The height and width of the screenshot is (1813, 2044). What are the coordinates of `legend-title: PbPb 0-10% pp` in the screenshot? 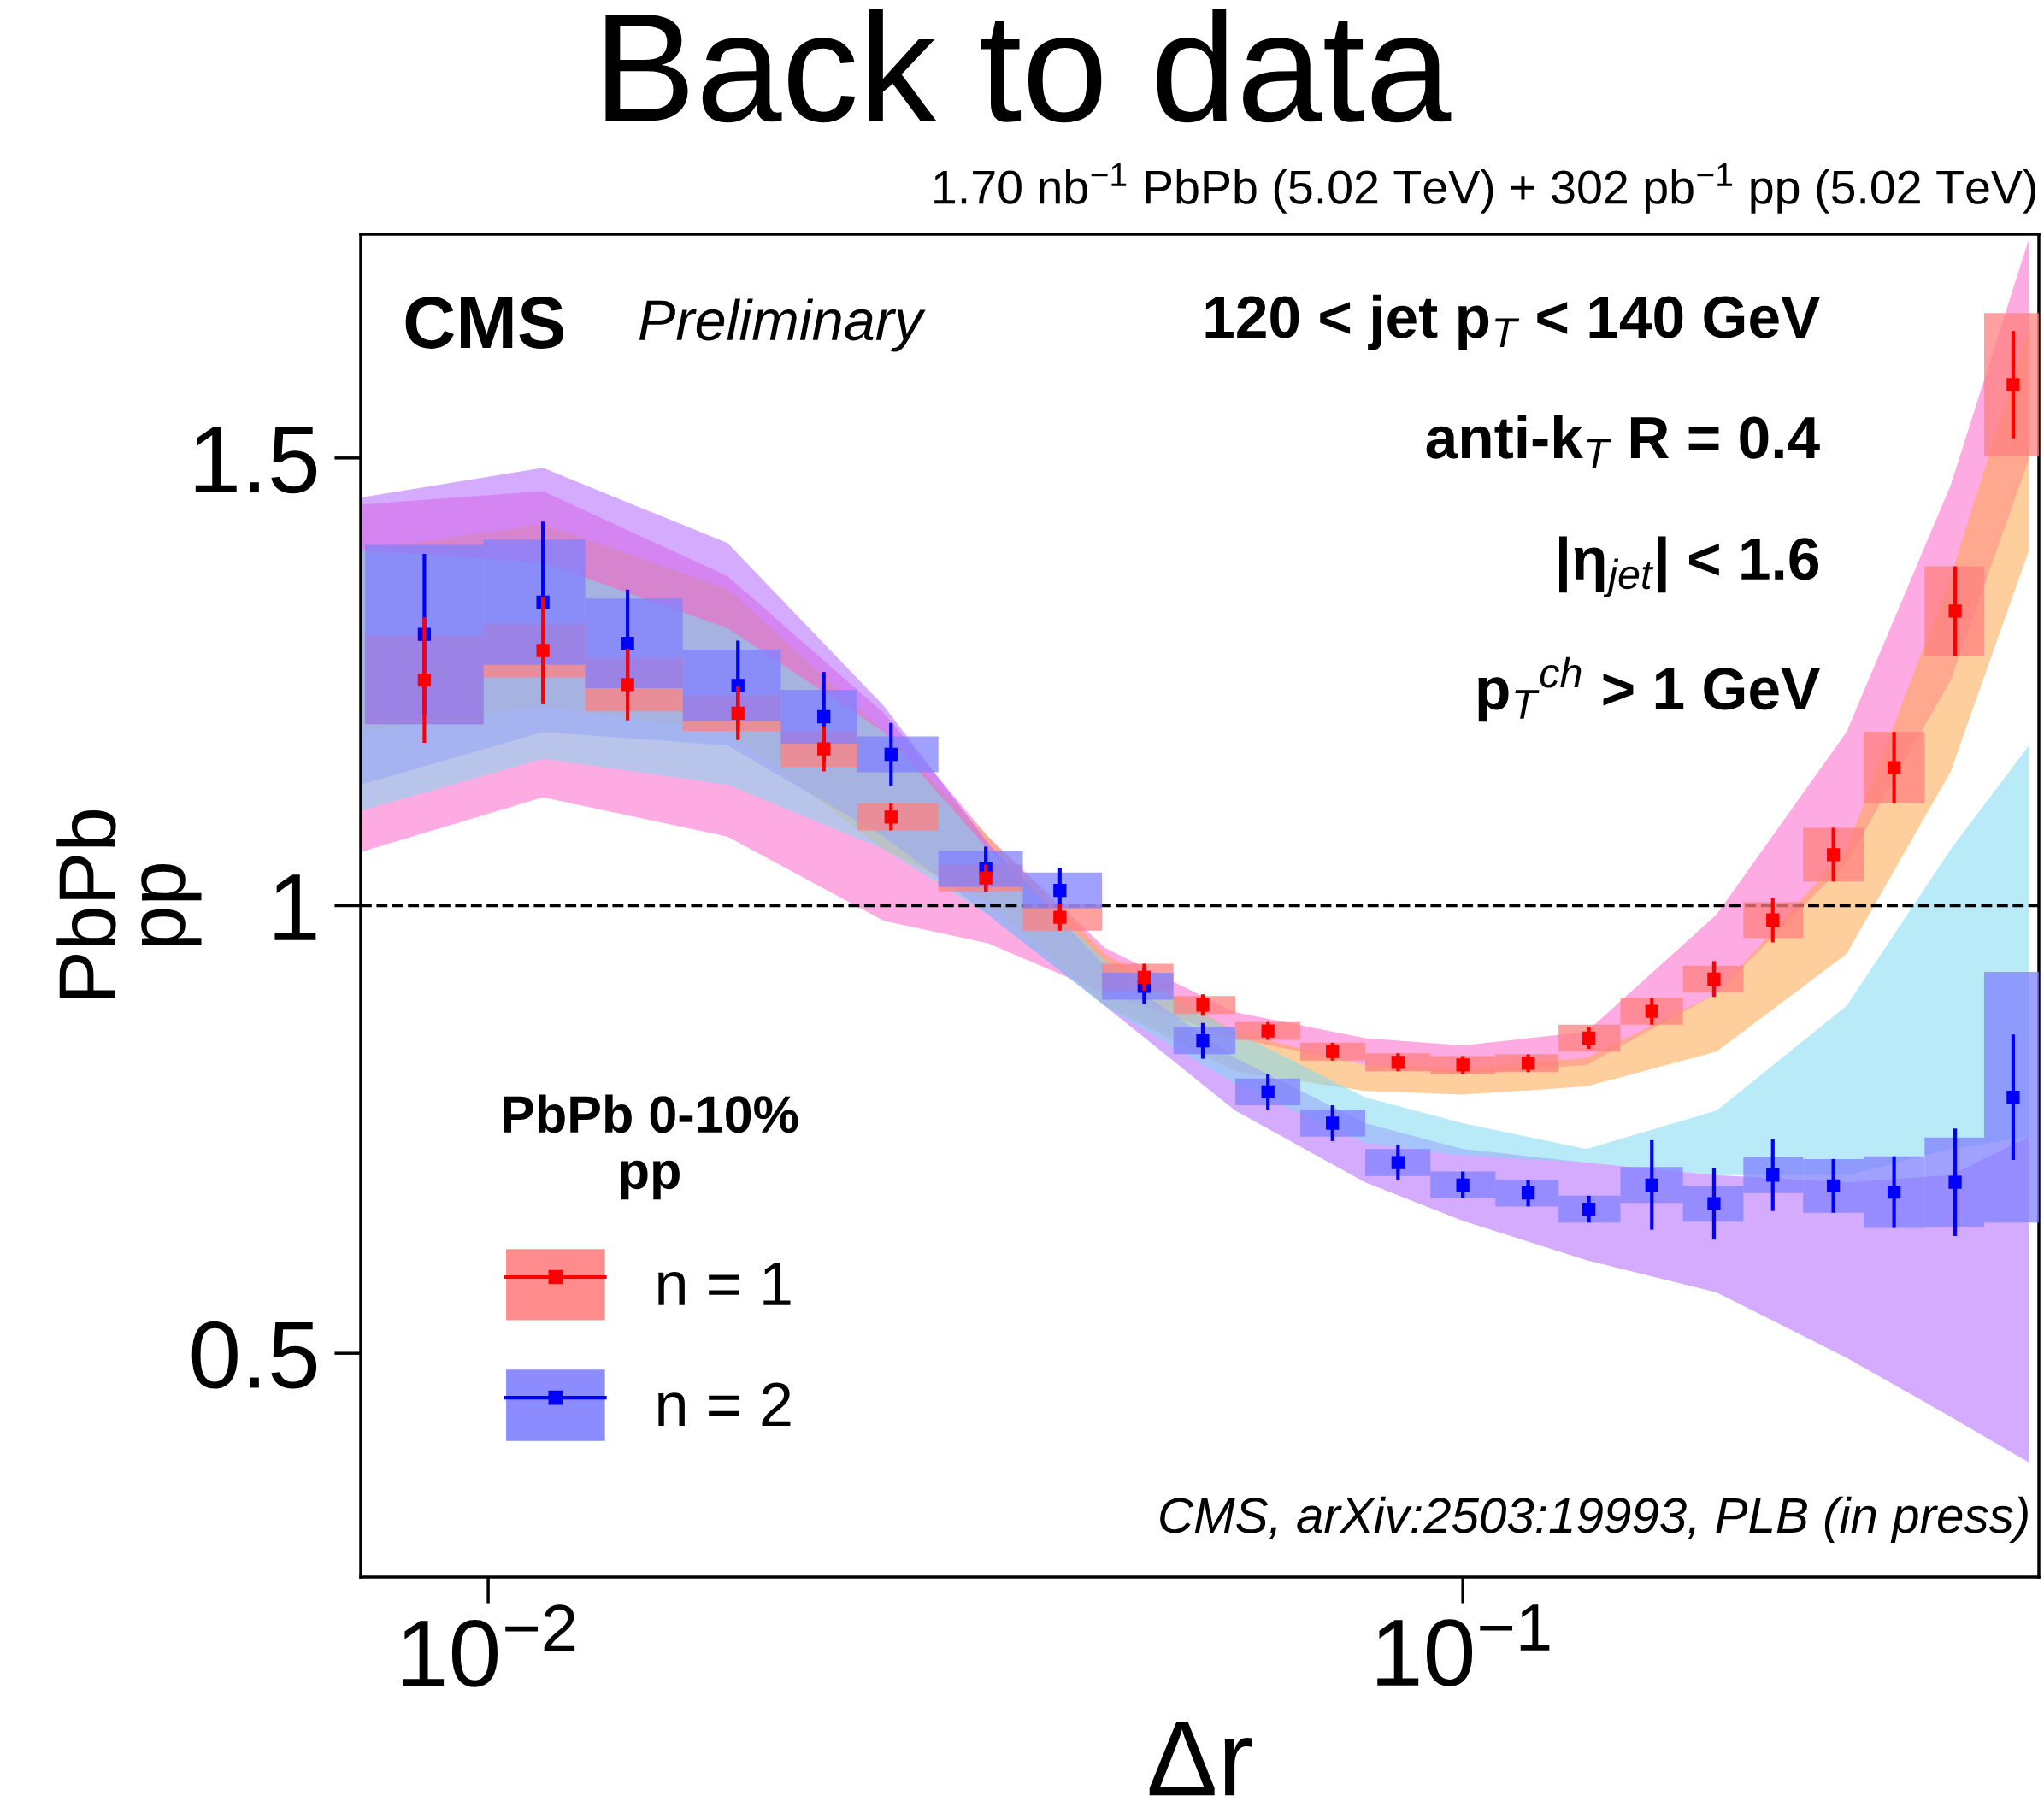 It's located at (651, 1147).